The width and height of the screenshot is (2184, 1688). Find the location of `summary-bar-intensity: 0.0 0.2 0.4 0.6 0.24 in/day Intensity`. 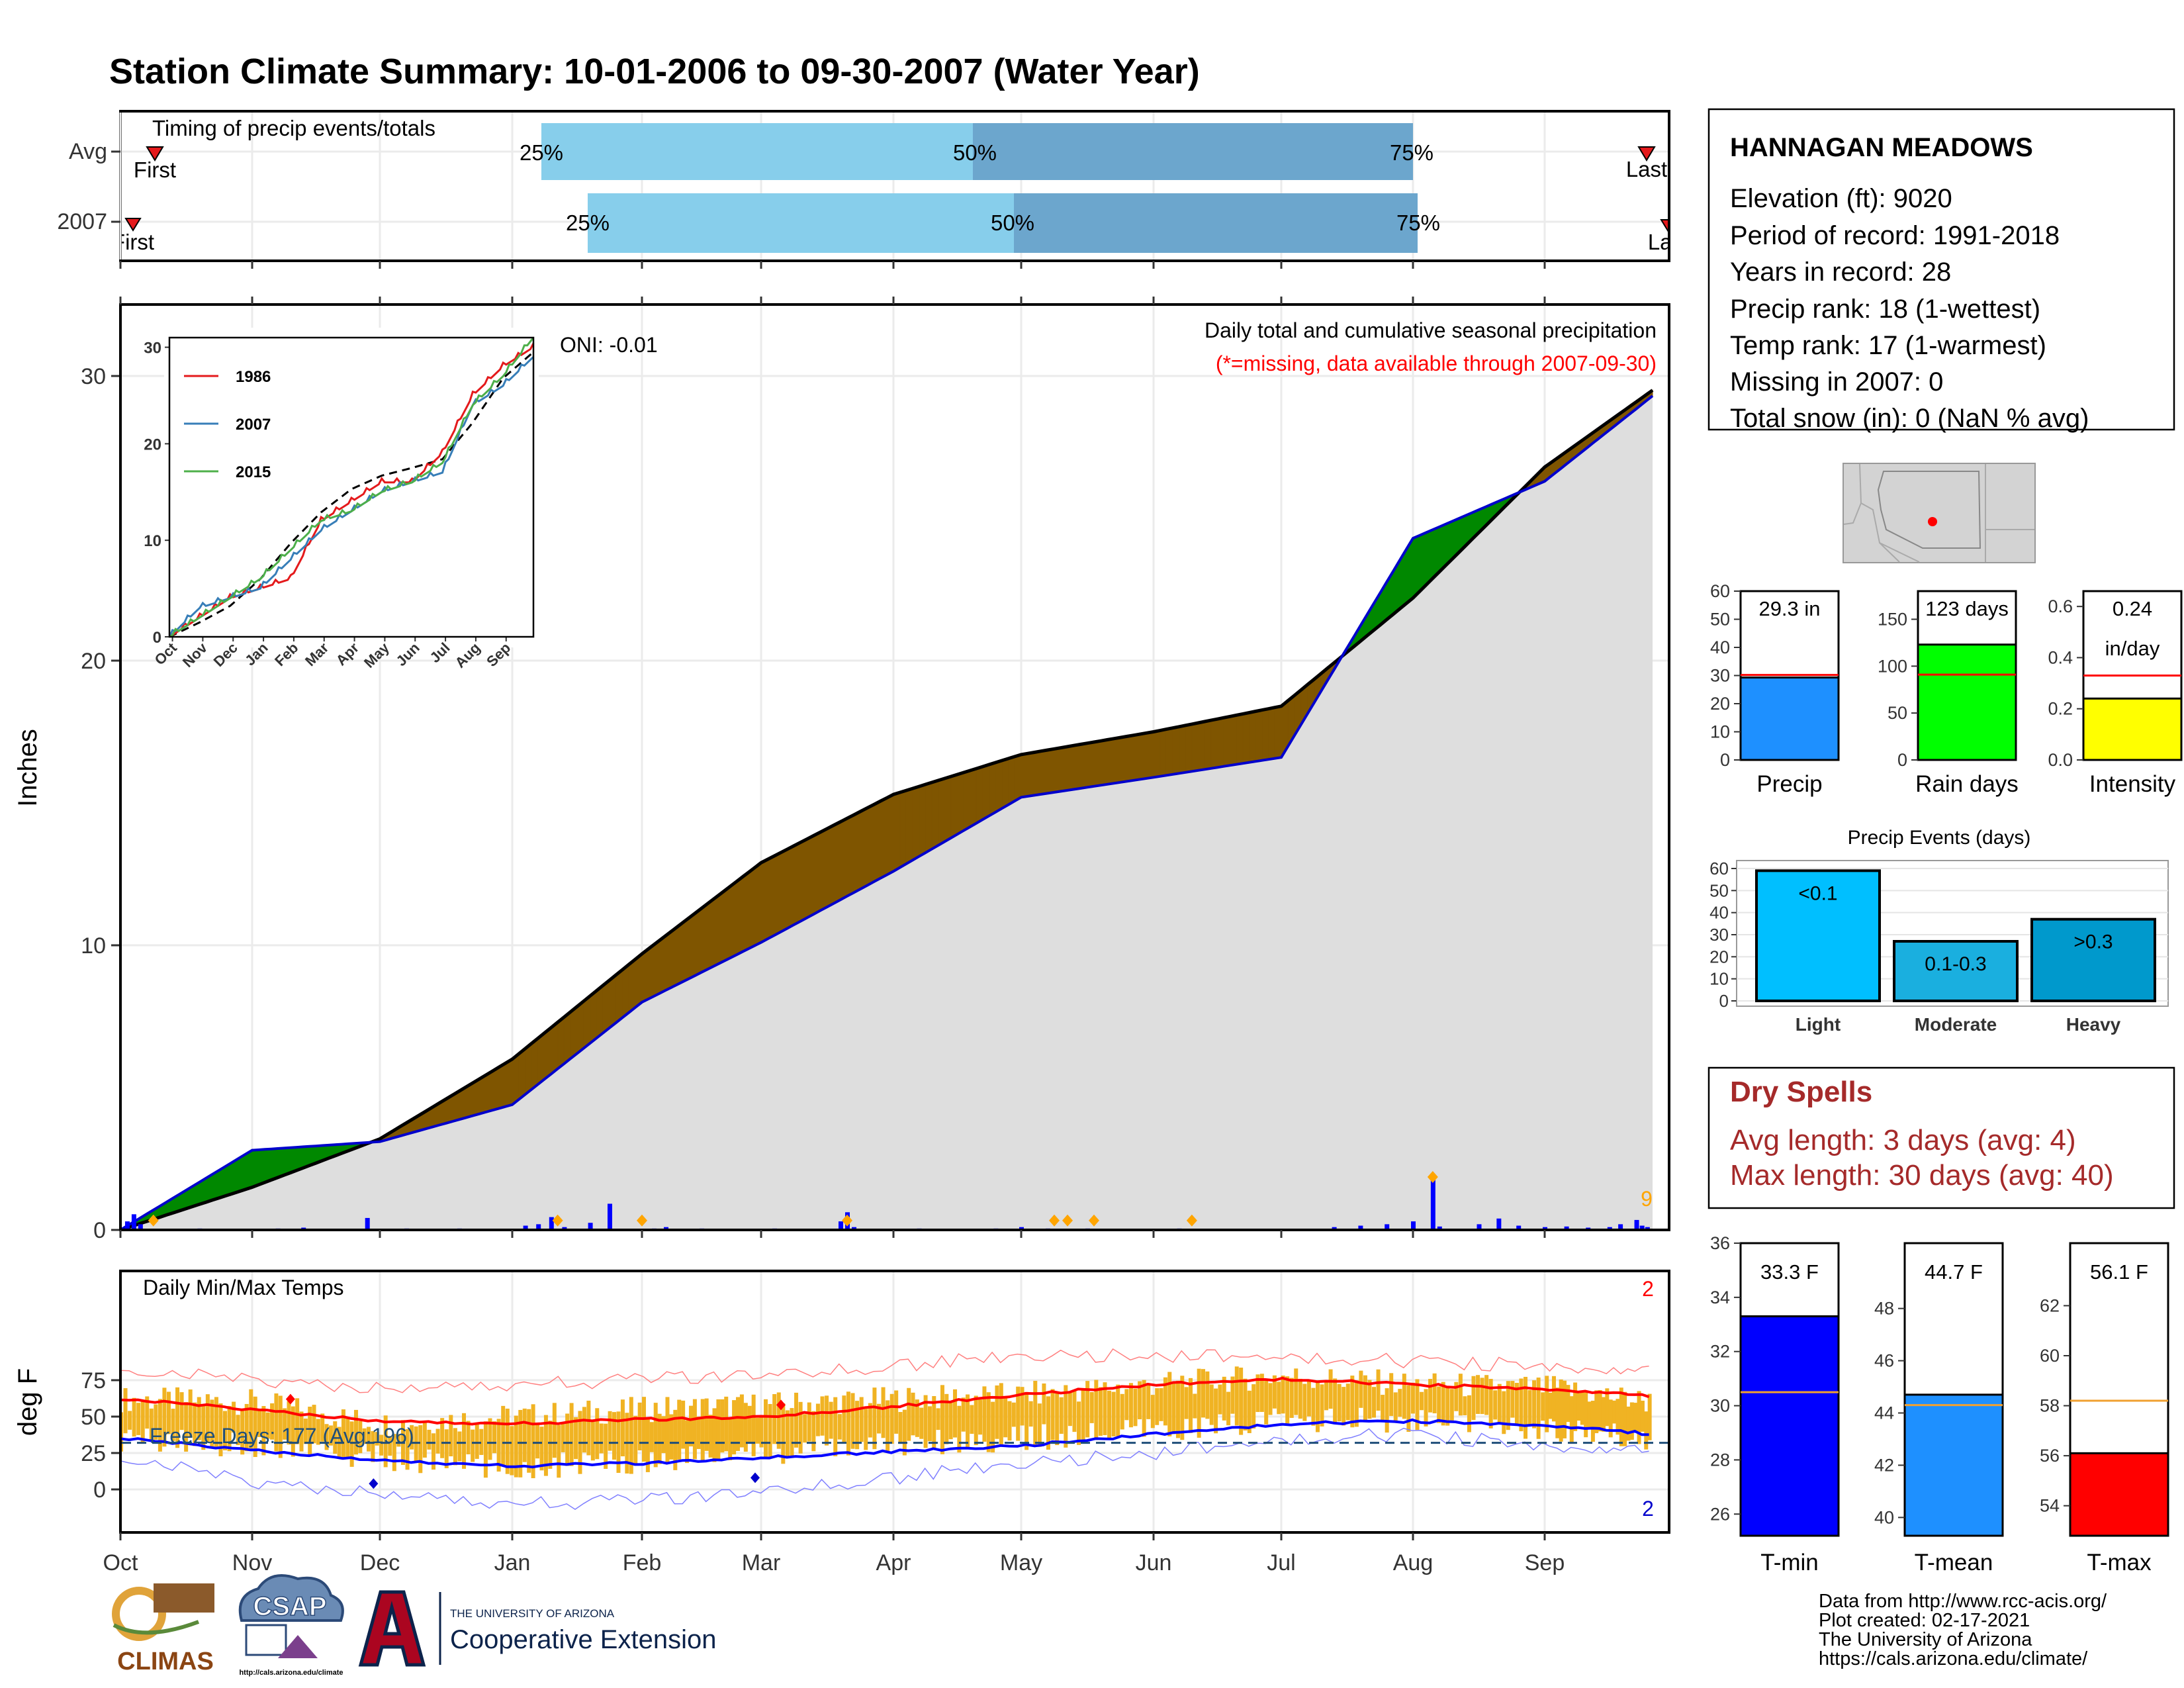

summary-bar-intensity: 0.0 0.2 0.4 0.6 0.24 in/day Intensity is located at coordinates (2115, 693).